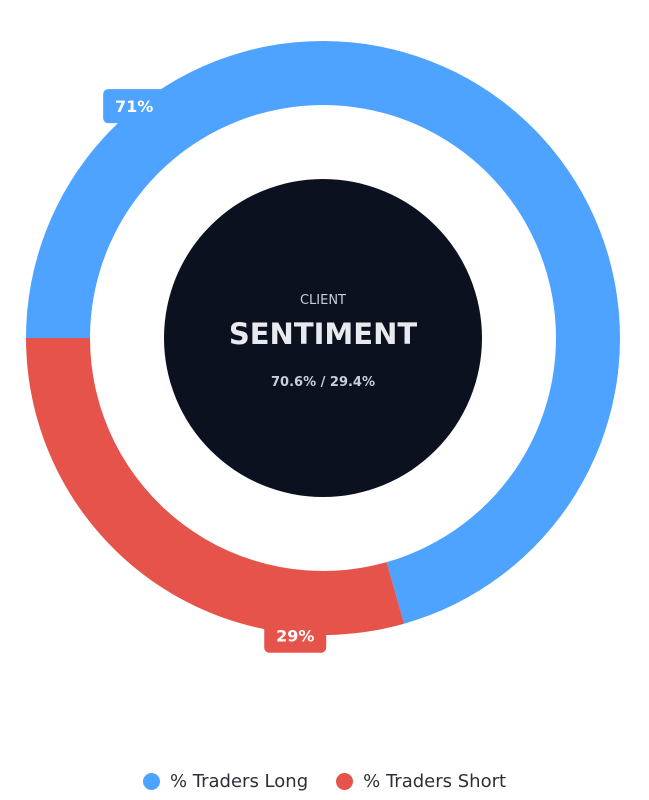 The image size is (649, 800). Describe the element at coordinates (151, 781) in the screenshot. I see `legend-swatch-long` at that location.